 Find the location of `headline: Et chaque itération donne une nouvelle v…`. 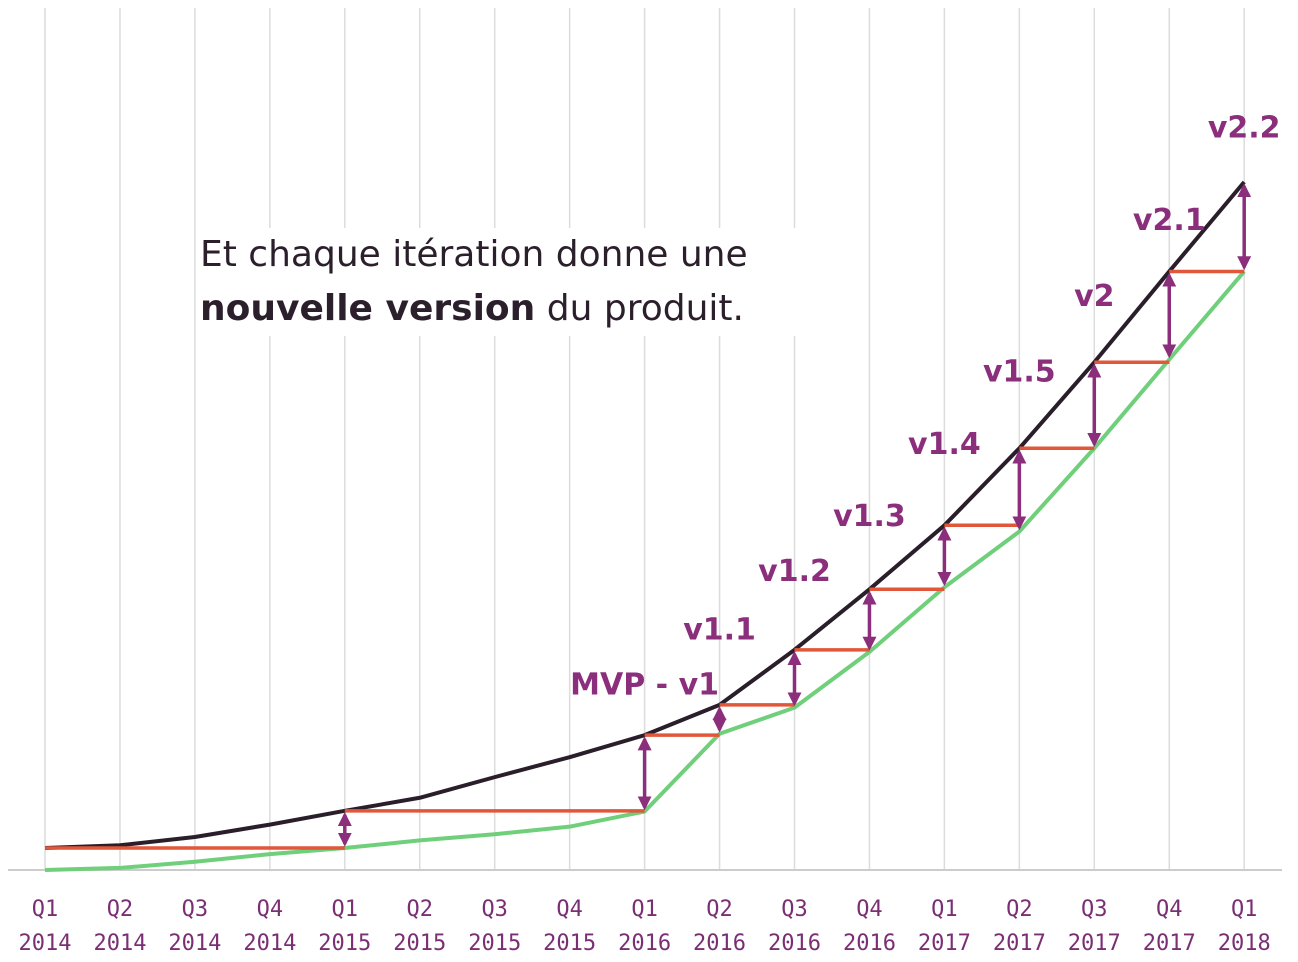

headline: Et chaque itération donne une nouvelle v… is located at coordinates (520, 282).